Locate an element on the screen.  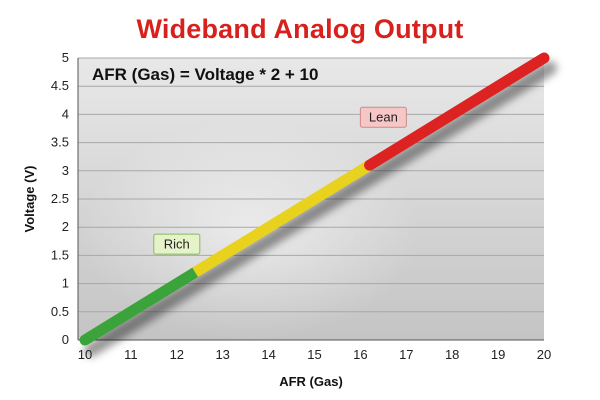
y-tick-label: 0.5 is located at coordinates (60, 311).